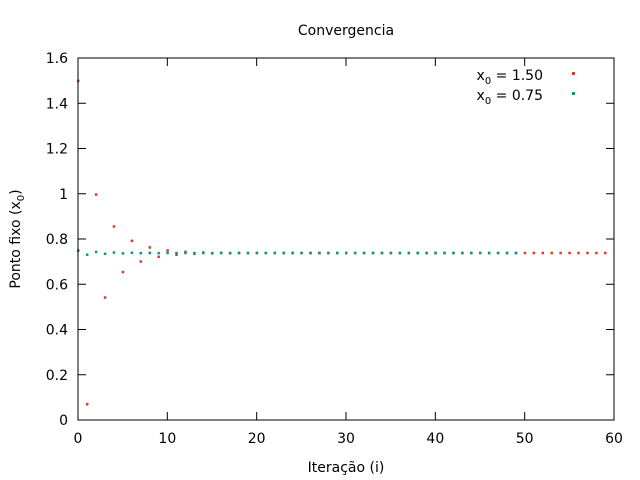  I want to click on x-axis-label: Iteração (i), so click(346, 468).